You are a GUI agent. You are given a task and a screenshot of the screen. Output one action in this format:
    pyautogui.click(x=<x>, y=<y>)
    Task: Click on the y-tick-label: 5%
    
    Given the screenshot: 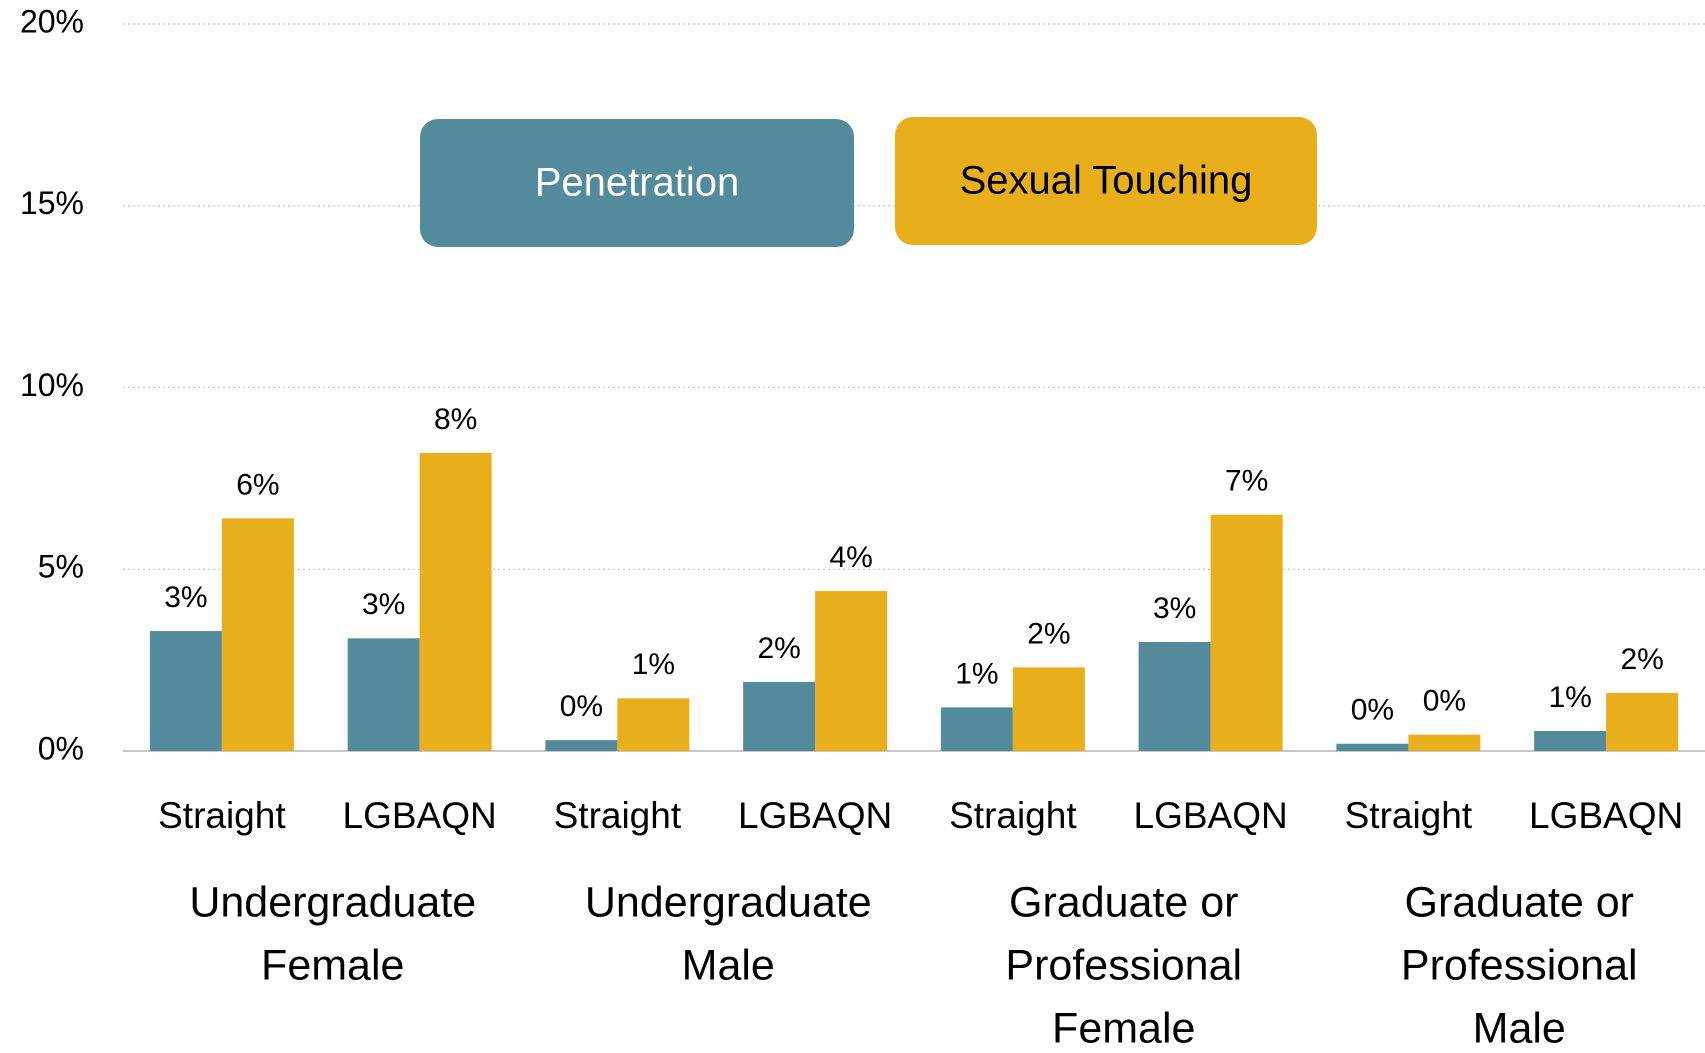 What is the action you would take?
    pyautogui.click(x=61, y=567)
    